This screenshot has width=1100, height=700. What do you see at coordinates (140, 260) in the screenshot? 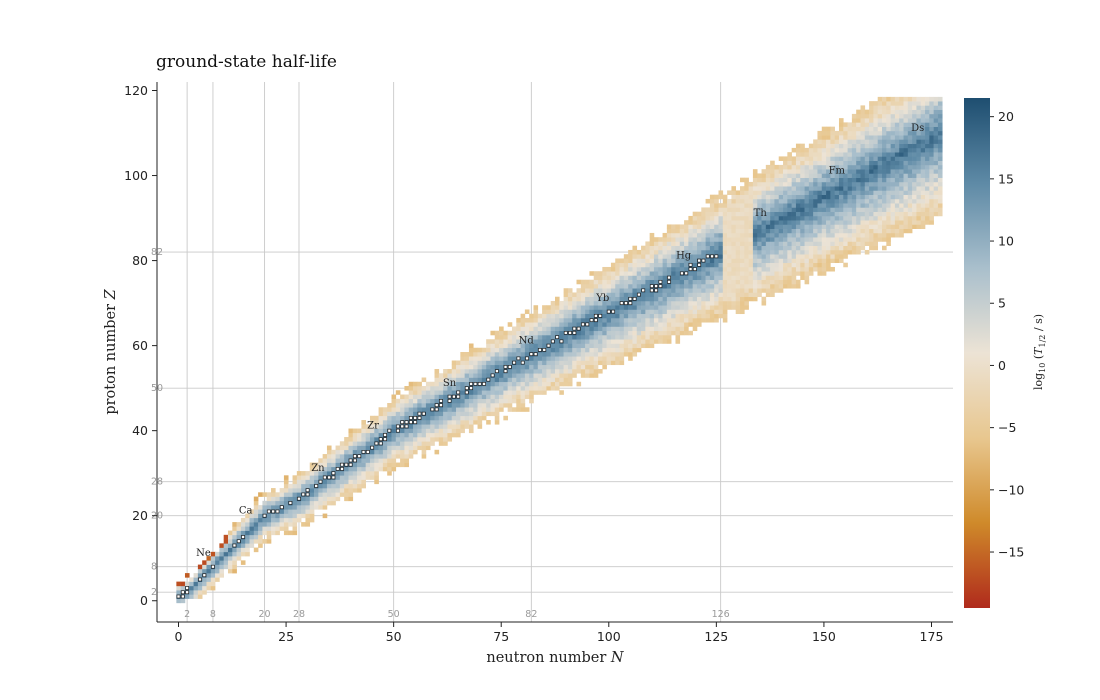
I see `y-tick-label: 80` at bounding box center [140, 260].